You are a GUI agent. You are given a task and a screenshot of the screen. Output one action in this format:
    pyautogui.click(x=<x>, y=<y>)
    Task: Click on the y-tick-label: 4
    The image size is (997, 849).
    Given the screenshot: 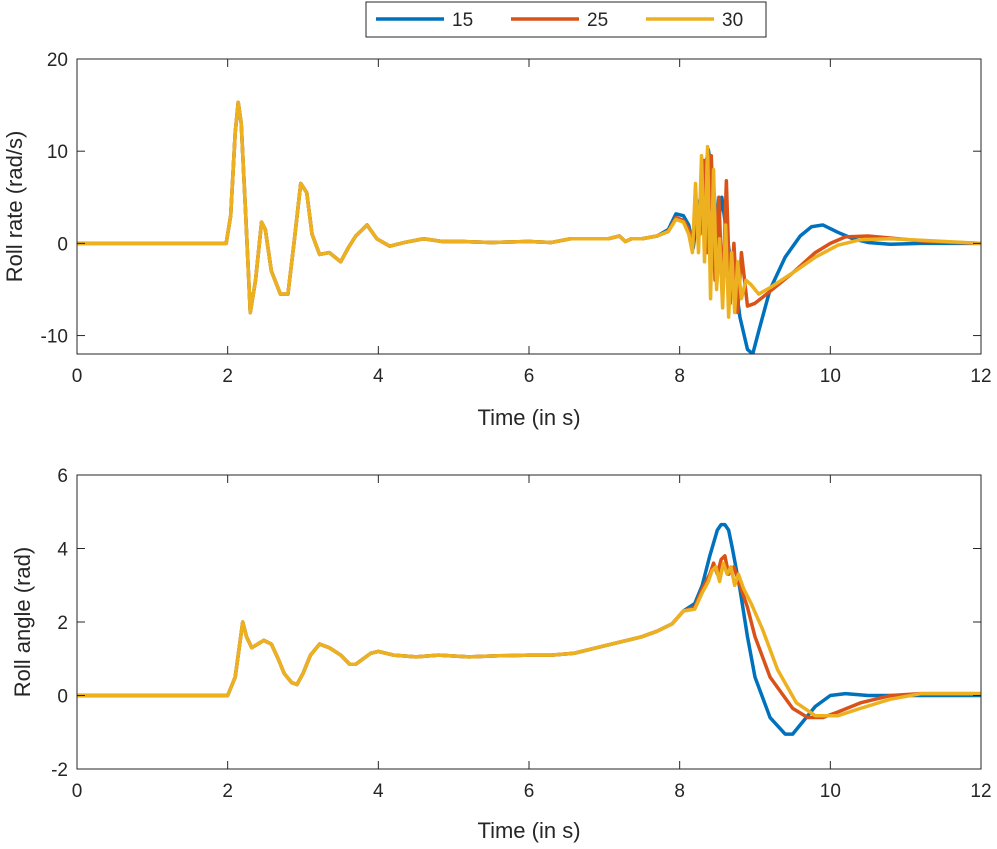 What is the action you would take?
    pyautogui.click(x=62, y=550)
    